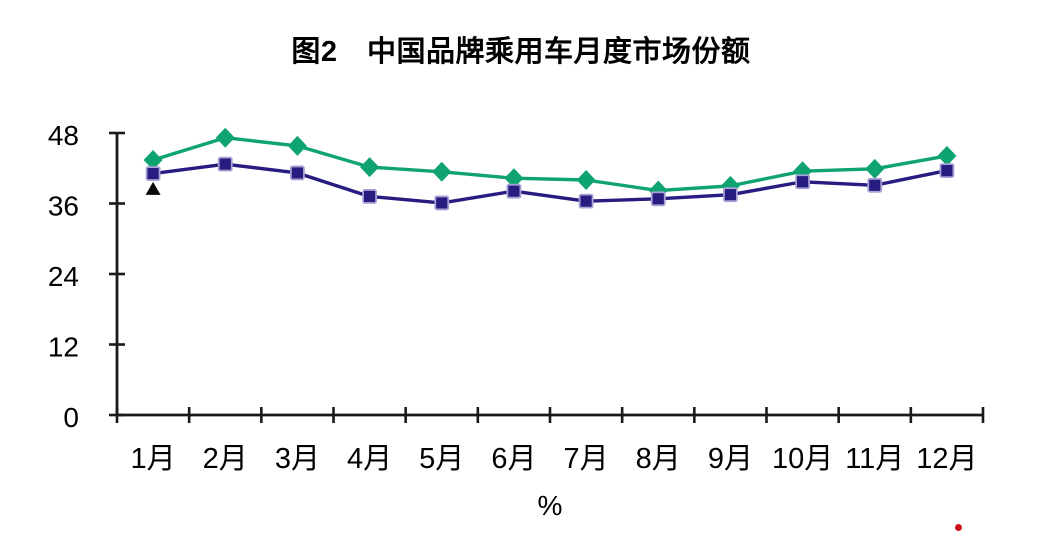 Image resolution: width=1054 pixels, height=552 pixels. What do you see at coordinates (225, 459) in the screenshot?
I see `x-axis-month-label: 2月` at bounding box center [225, 459].